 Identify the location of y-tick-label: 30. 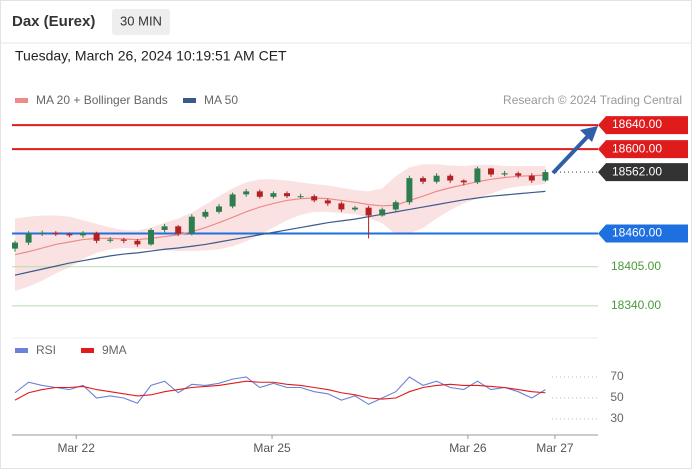
(617, 418).